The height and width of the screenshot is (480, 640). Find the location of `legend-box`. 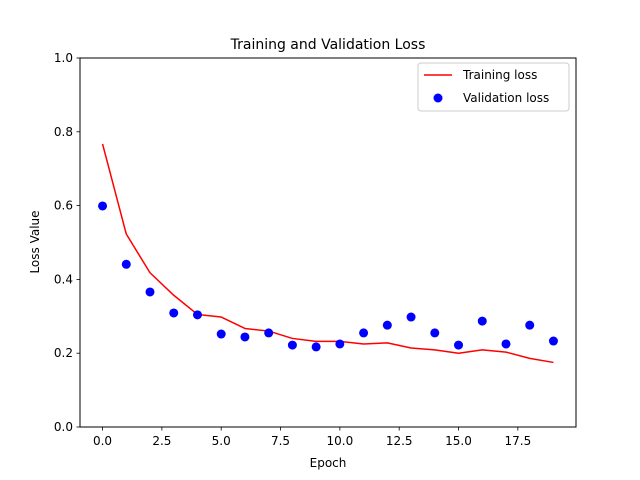

legend-box is located at coordinates (493, 87).